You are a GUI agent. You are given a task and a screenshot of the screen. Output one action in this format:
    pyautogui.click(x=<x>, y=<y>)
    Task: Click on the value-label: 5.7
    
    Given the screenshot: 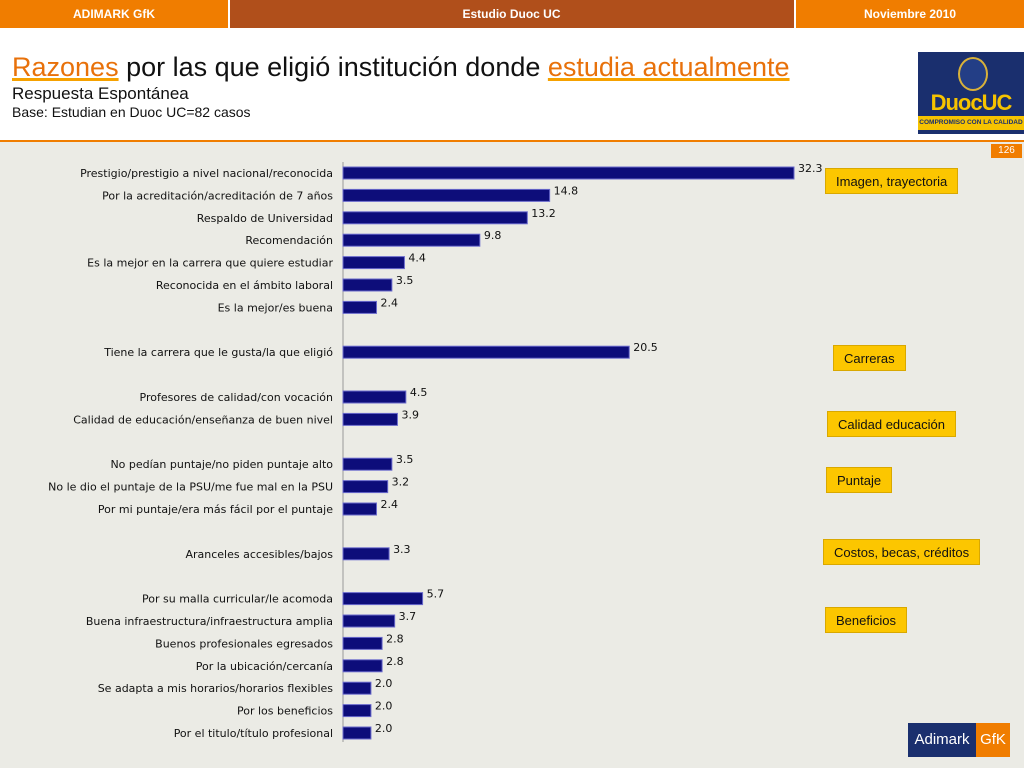 What is the action you would take?
    pyautogui.click(x=436, y=594)
    